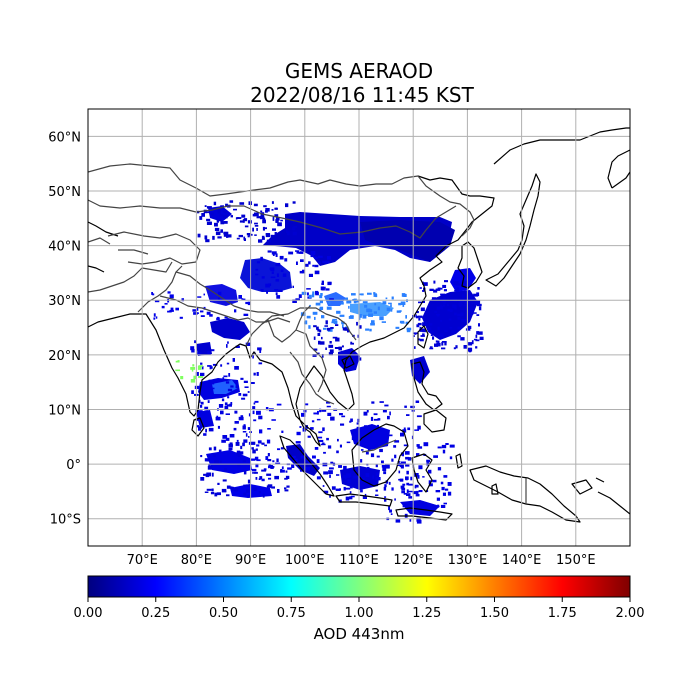 The image size is (700, 700). I want to click on lon-tick-label: 80°E, so click(196, 560).